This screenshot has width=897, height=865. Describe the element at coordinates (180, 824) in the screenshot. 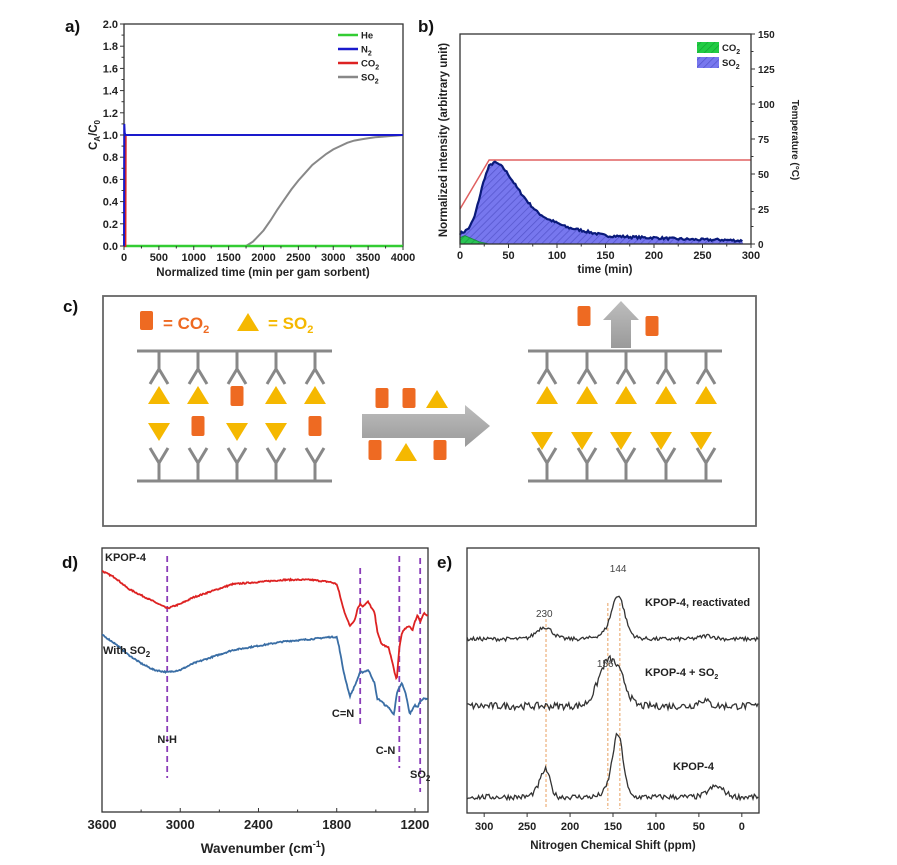

I see `chart-d-xtick-label: 3000` at that location.